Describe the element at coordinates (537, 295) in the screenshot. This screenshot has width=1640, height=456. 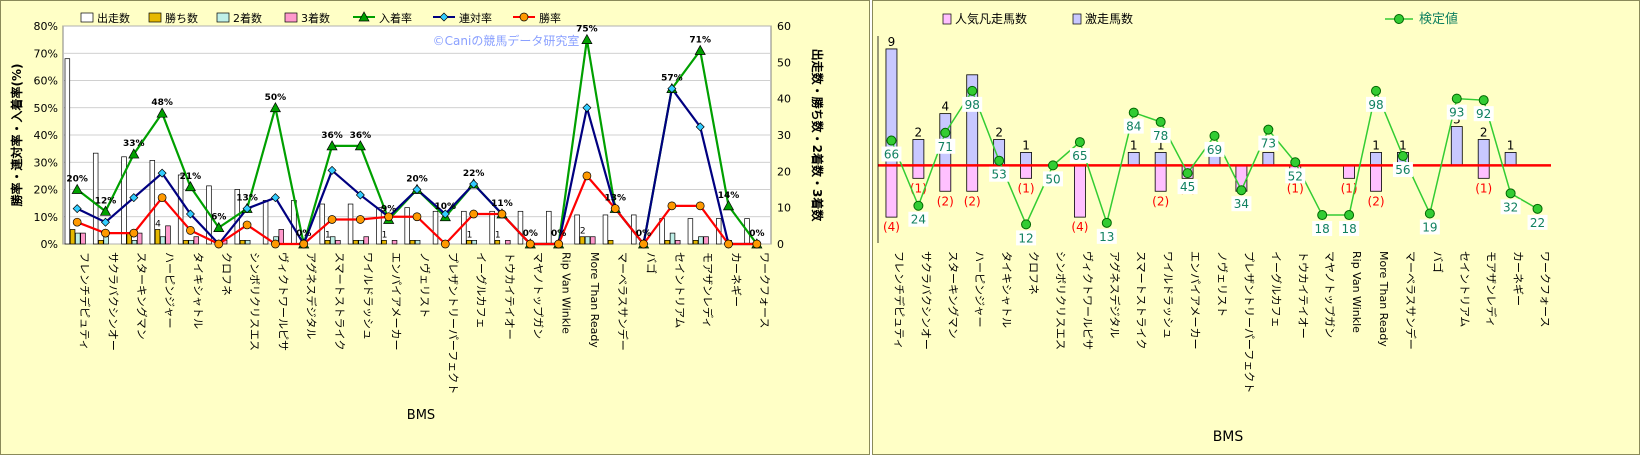
I see `x-tick-label: マヤノトップガン` at that location.